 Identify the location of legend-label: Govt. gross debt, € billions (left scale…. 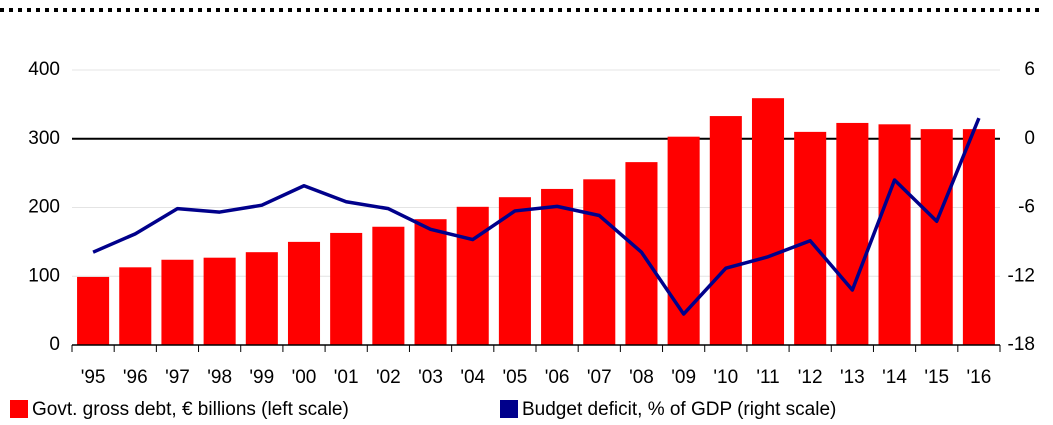
(190, 409).